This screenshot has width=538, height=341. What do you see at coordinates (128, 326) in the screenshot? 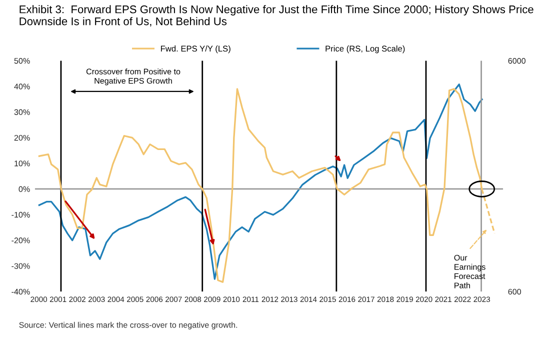
I see `source-note: Source: Vertical lines mark the cross-over to negative growth.` at bounding box center [128, 326].